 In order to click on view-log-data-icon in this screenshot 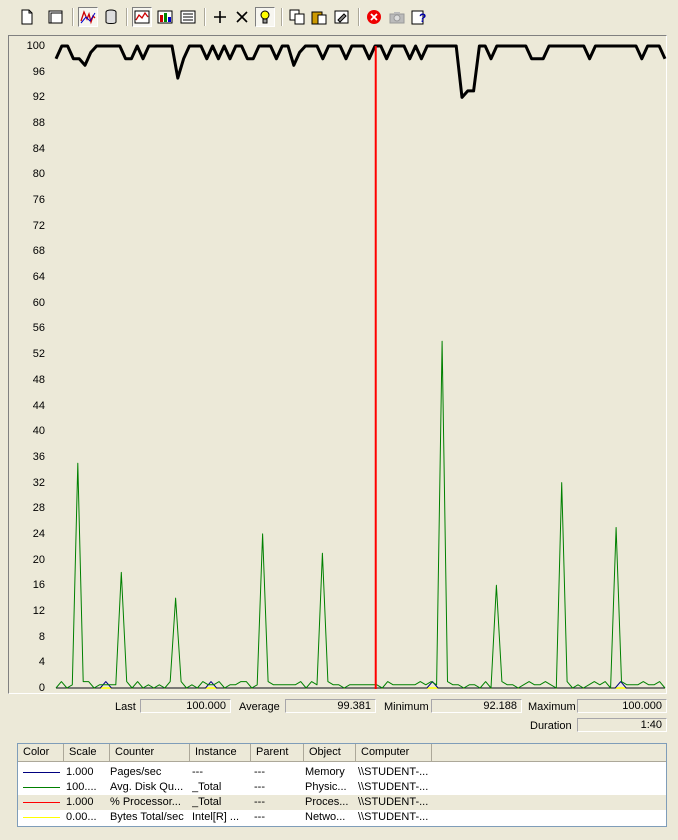, I will do `click(111, 16)`.